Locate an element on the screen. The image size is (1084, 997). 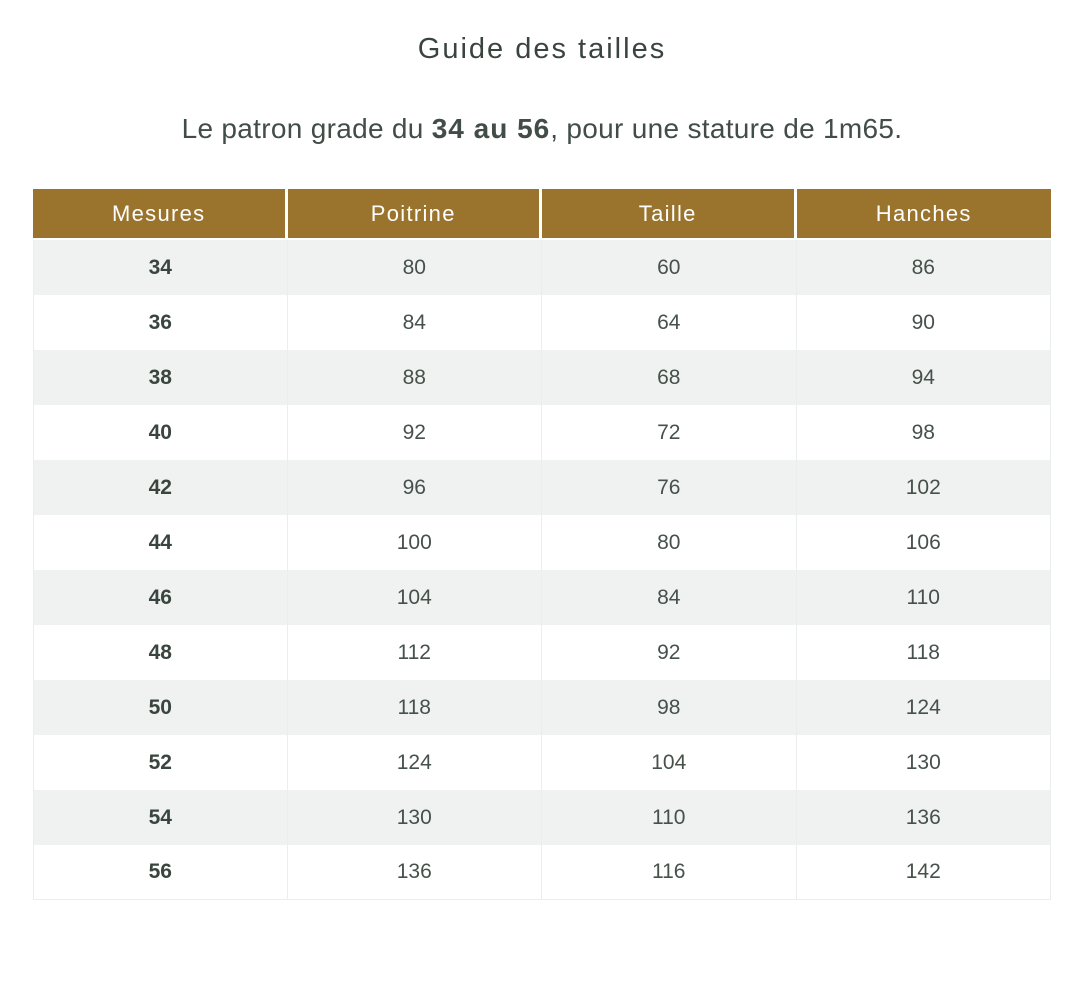
measure-cell: 102 is located at coordinates (923, 487).